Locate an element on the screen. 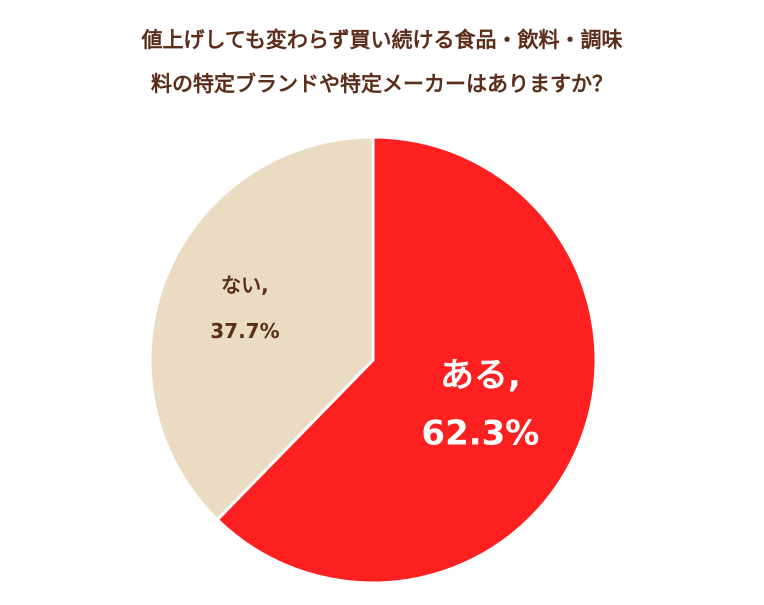 This screenshot has height=605, width=764. chart-title-line-2: 料の特定ブランドや特定メーカーはありますか？ is located at coordinates (382, 84).